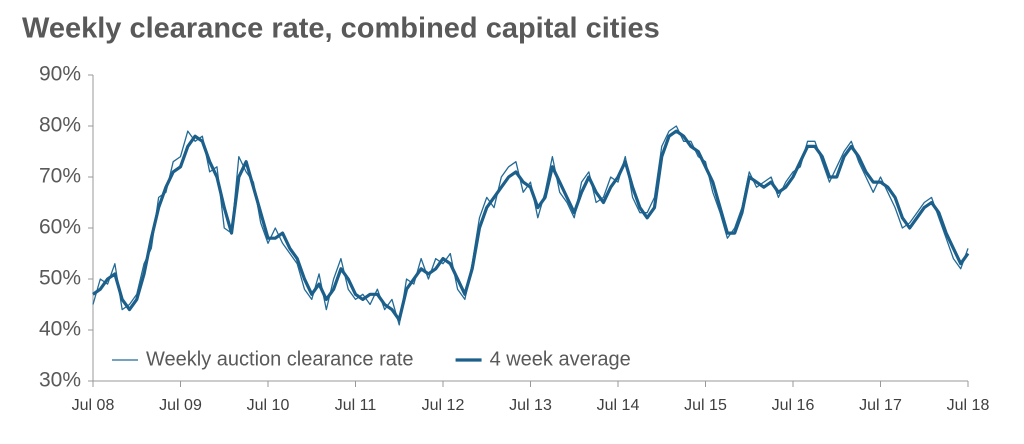 The width and height of the screenshot is (1024, 444). Describe the element at coordinates (93, 405) in the screenshot. I see `x-tick-label: Jul 08` at that location.